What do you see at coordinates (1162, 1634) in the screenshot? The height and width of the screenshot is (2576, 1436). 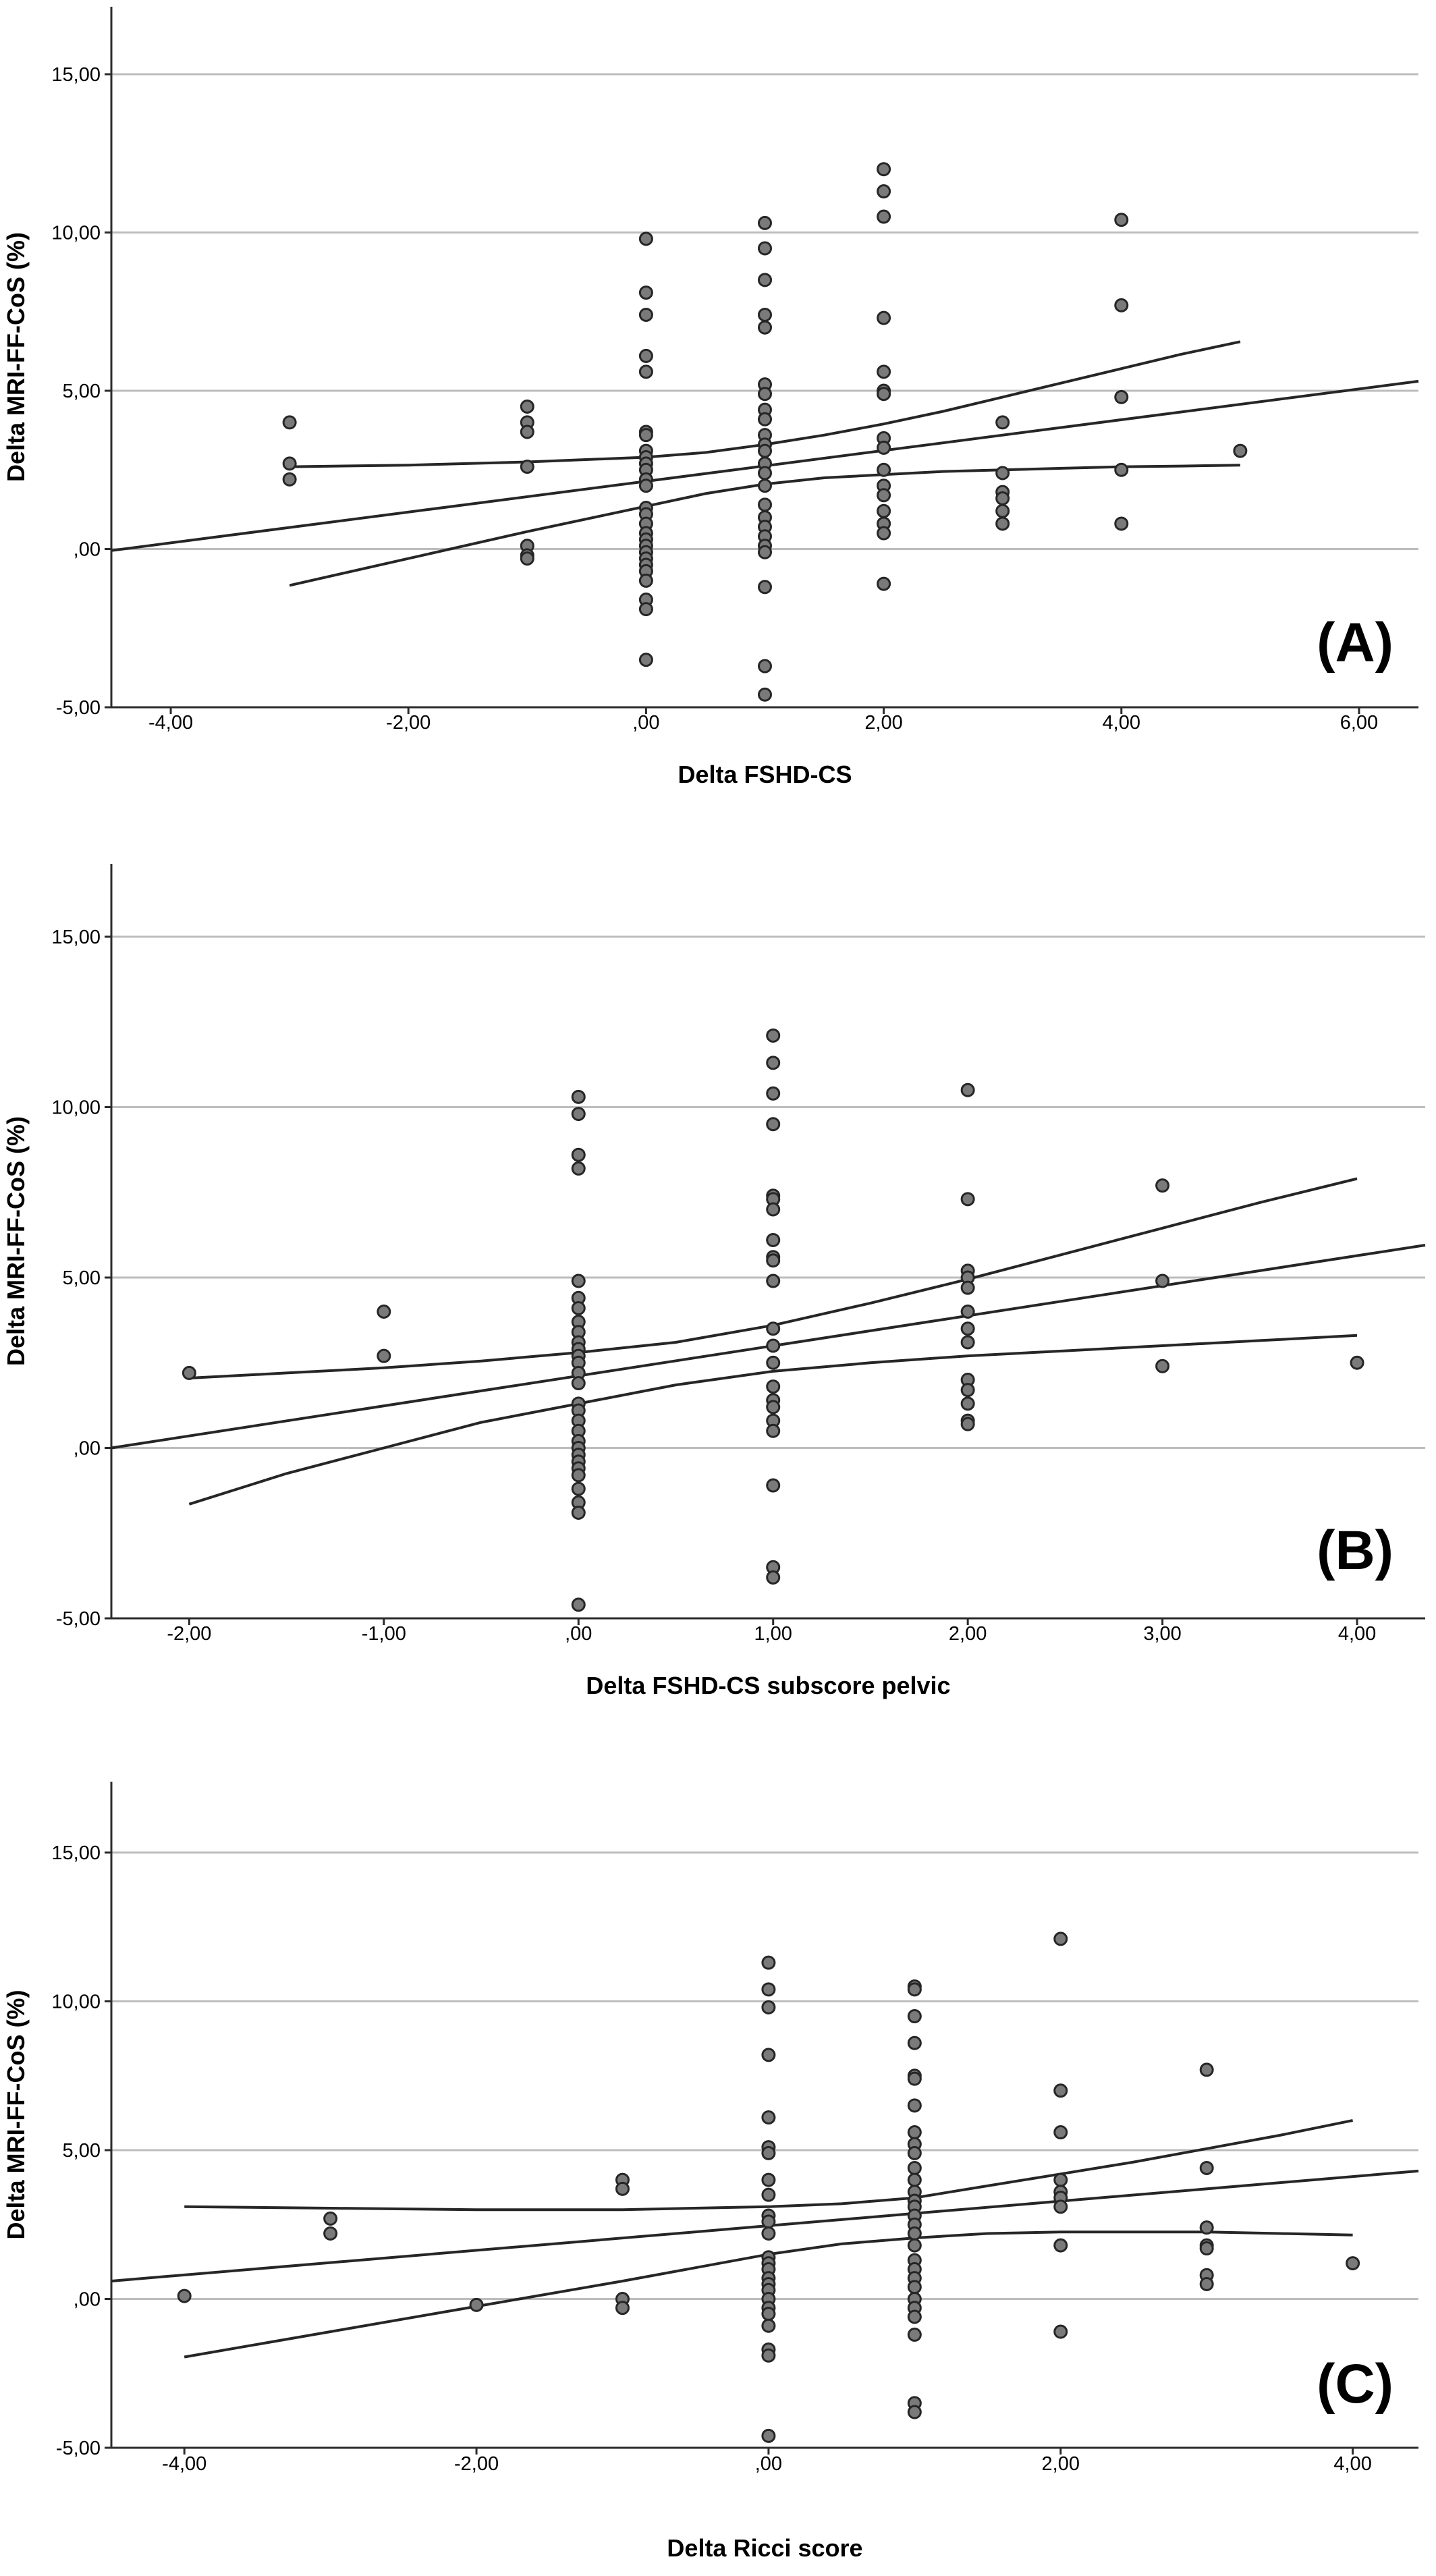 I see `x-tick-label: 3,00` at bounding box center [1162, 1634].